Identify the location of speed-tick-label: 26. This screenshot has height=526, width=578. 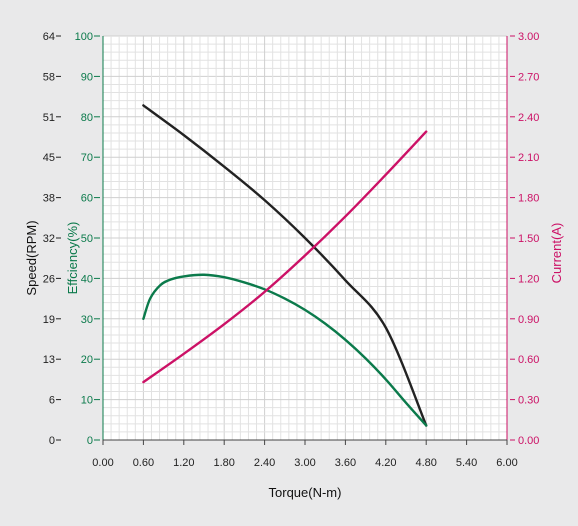
(49, 279).